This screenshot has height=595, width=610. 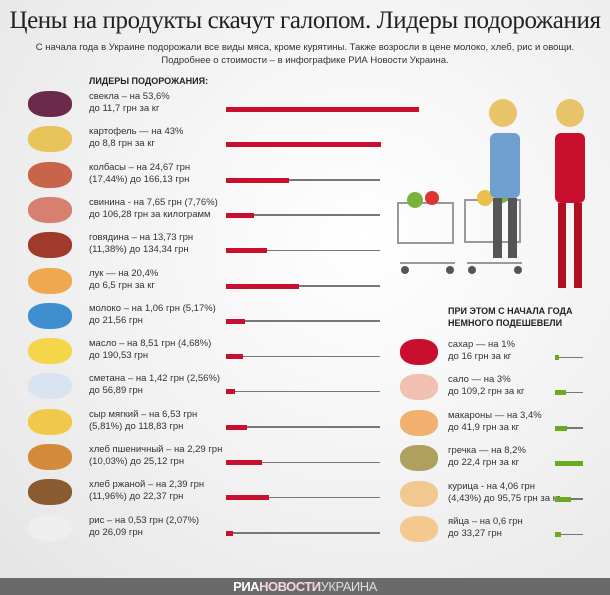 What do you see at coordinates (419, 422) in the screenshot?
I see `pasta-icon` at bounding box center [419, 422].